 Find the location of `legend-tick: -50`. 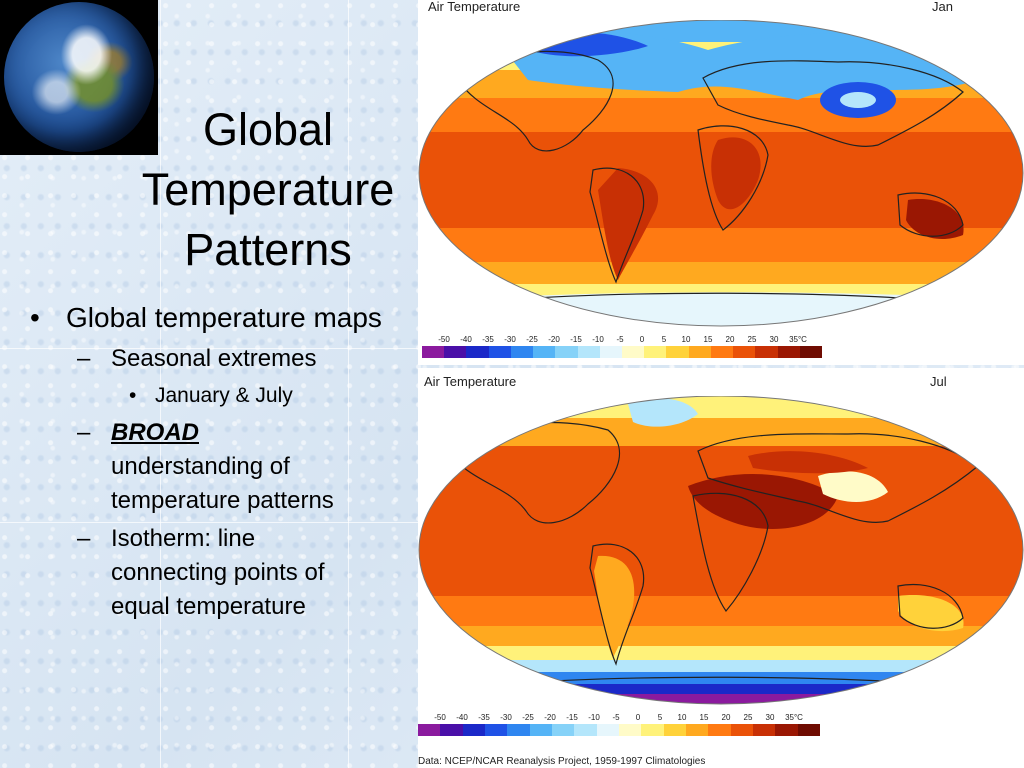

legend-tick: -50 is located at coordinates (440, 717).